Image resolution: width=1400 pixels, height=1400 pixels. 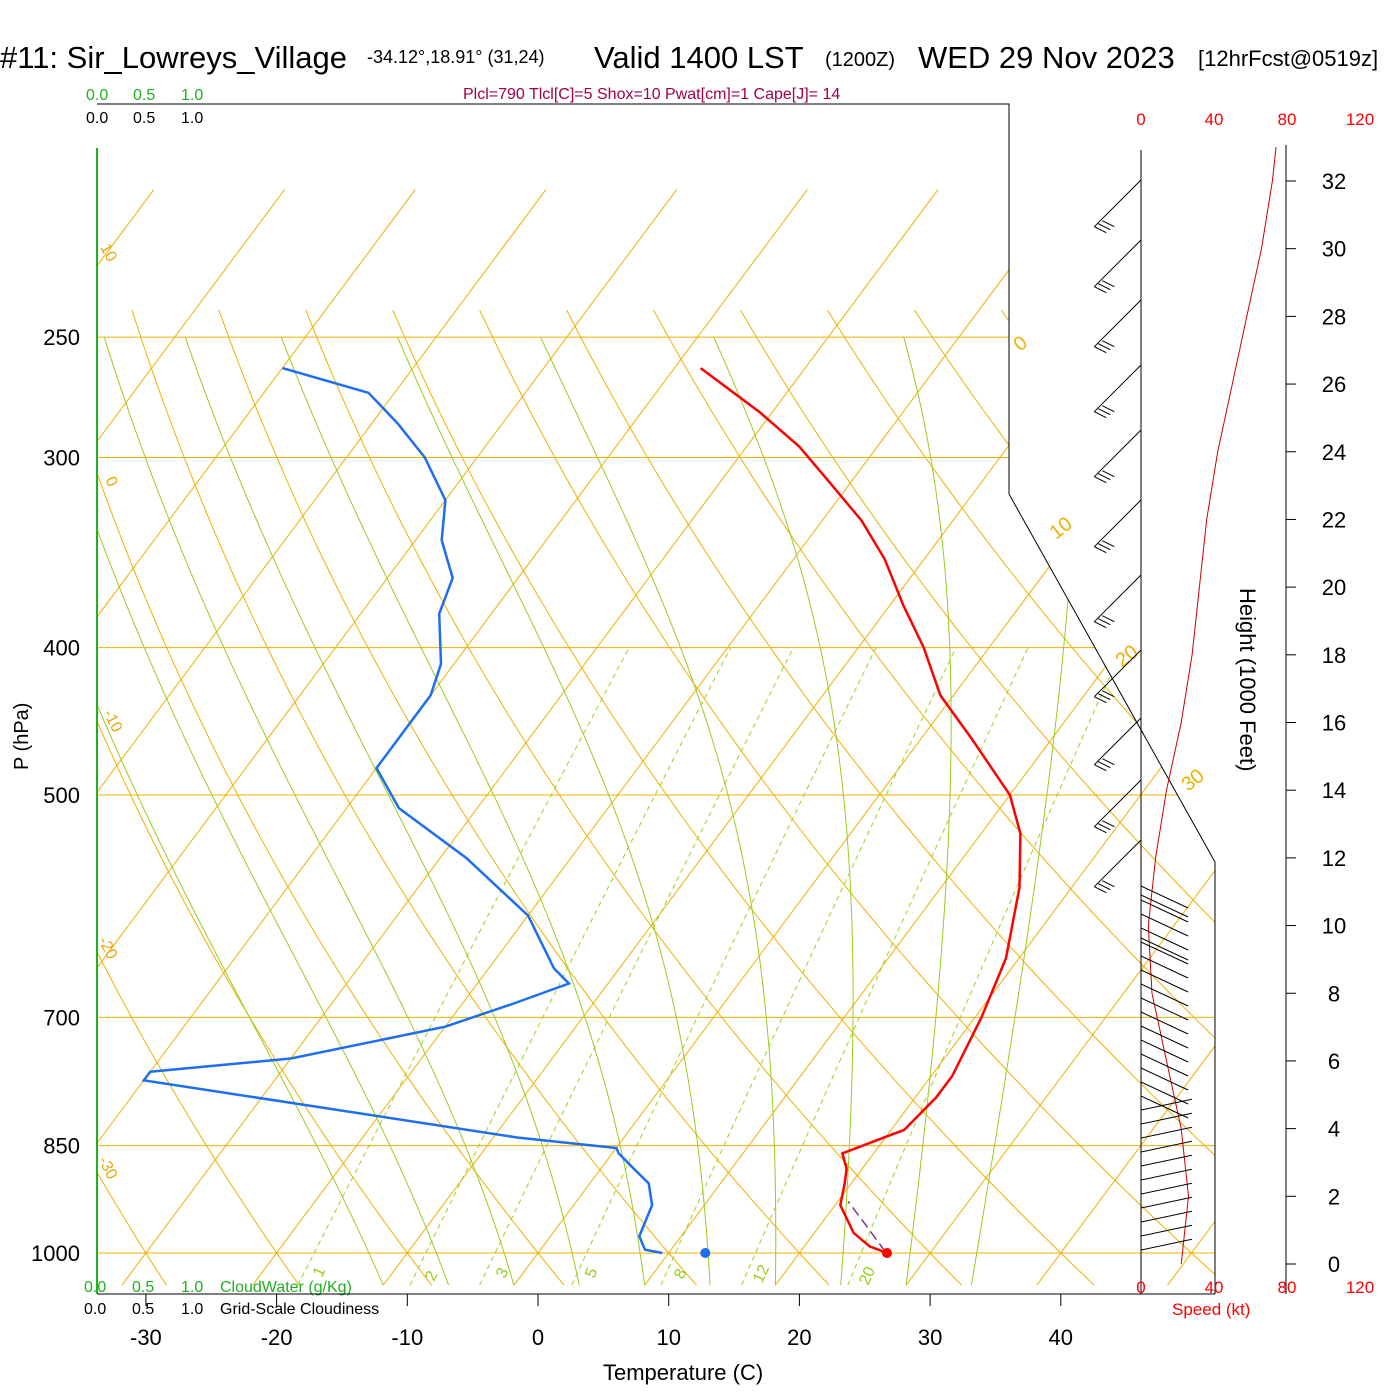 What do you see at coordinates (1061, 1337) in the screenshot?
I see `temperature-tick-label: 40` at bounding box center [1061, 1337].